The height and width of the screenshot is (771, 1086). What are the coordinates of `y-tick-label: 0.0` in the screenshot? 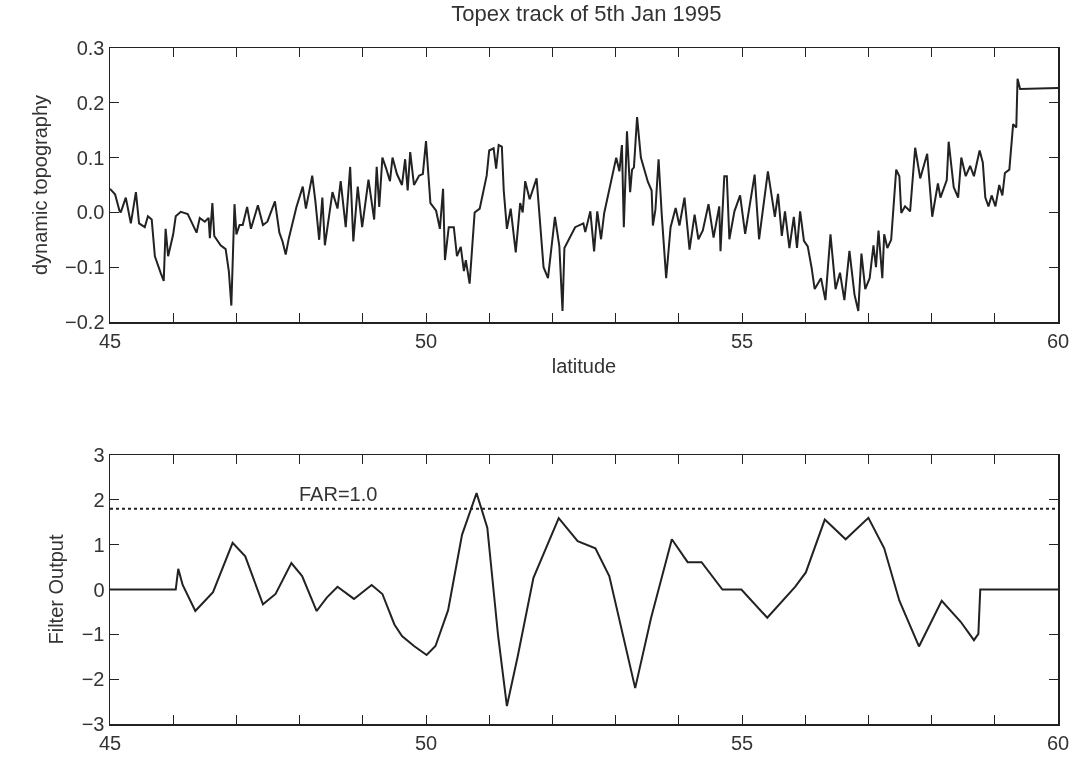 It's located at (90, 212).